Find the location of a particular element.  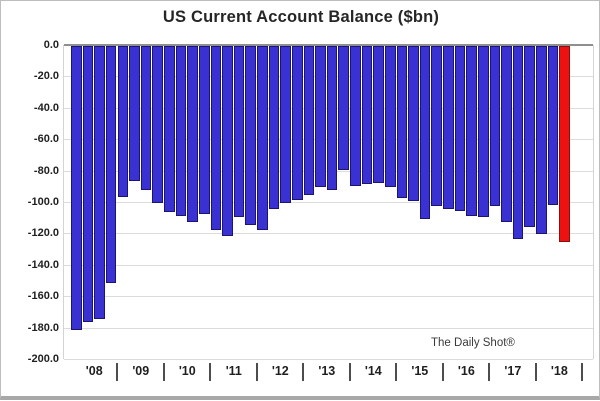

y-axis-tick-label: -160.0 is located at coordinates (43, 296).